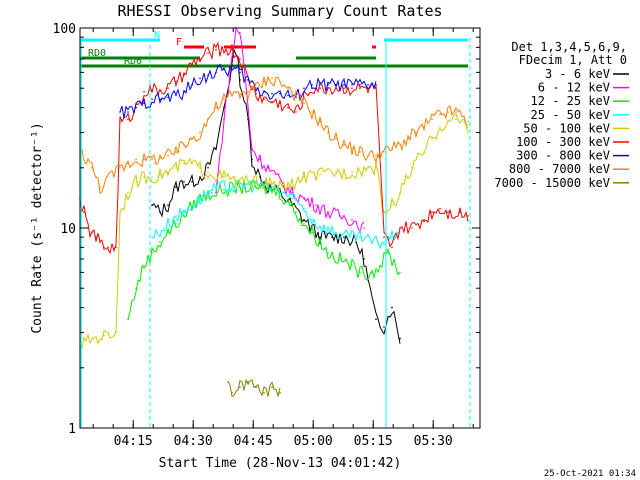  I want to click on legend-label-7: 800 - 7000 keV, so click(559, 169).